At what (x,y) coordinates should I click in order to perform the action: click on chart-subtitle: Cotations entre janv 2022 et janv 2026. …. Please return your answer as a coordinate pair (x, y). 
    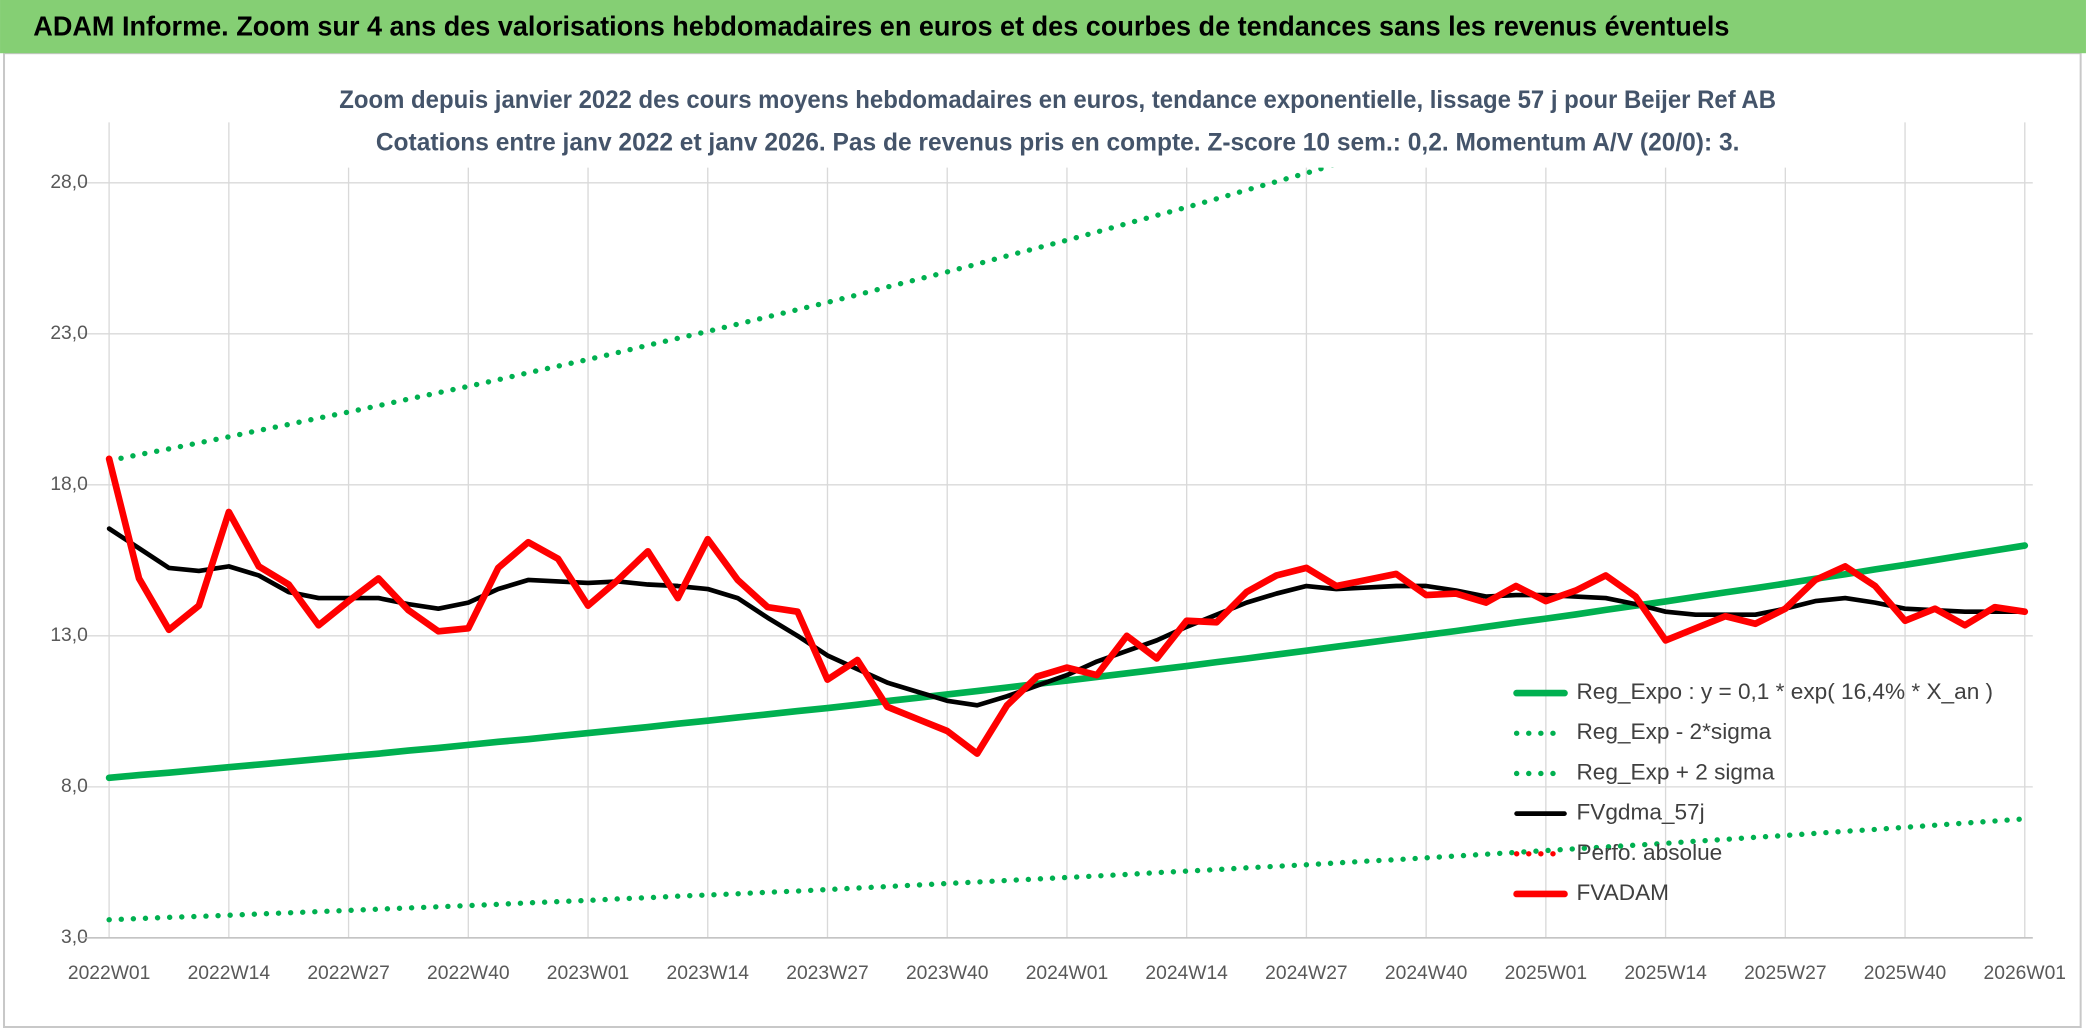
    Looking at the image, I should click on (1058, 142).